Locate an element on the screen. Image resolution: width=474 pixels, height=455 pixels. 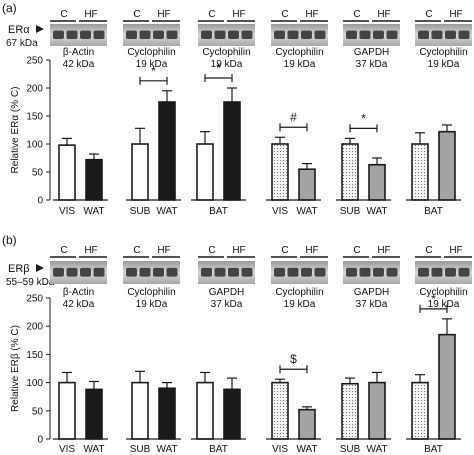
loading-control-size: 19 kDa is located at coordinates (152, 304).